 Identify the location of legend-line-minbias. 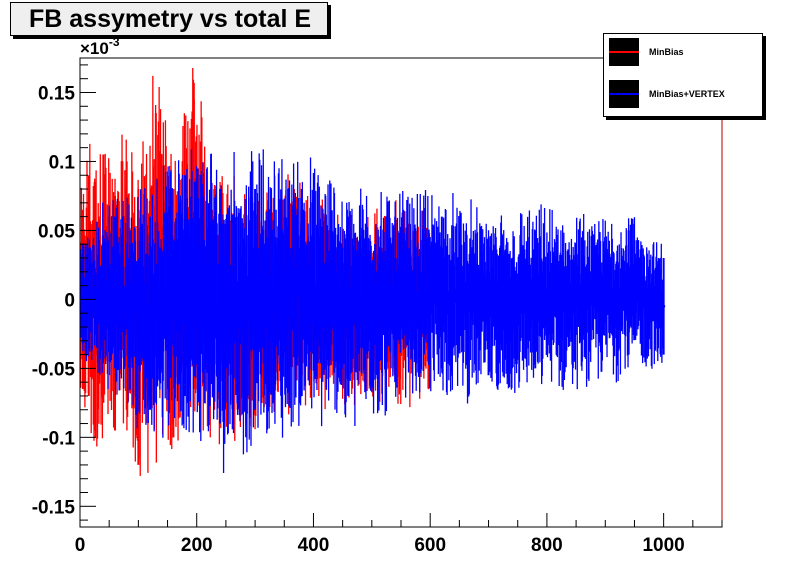
(624, 52).